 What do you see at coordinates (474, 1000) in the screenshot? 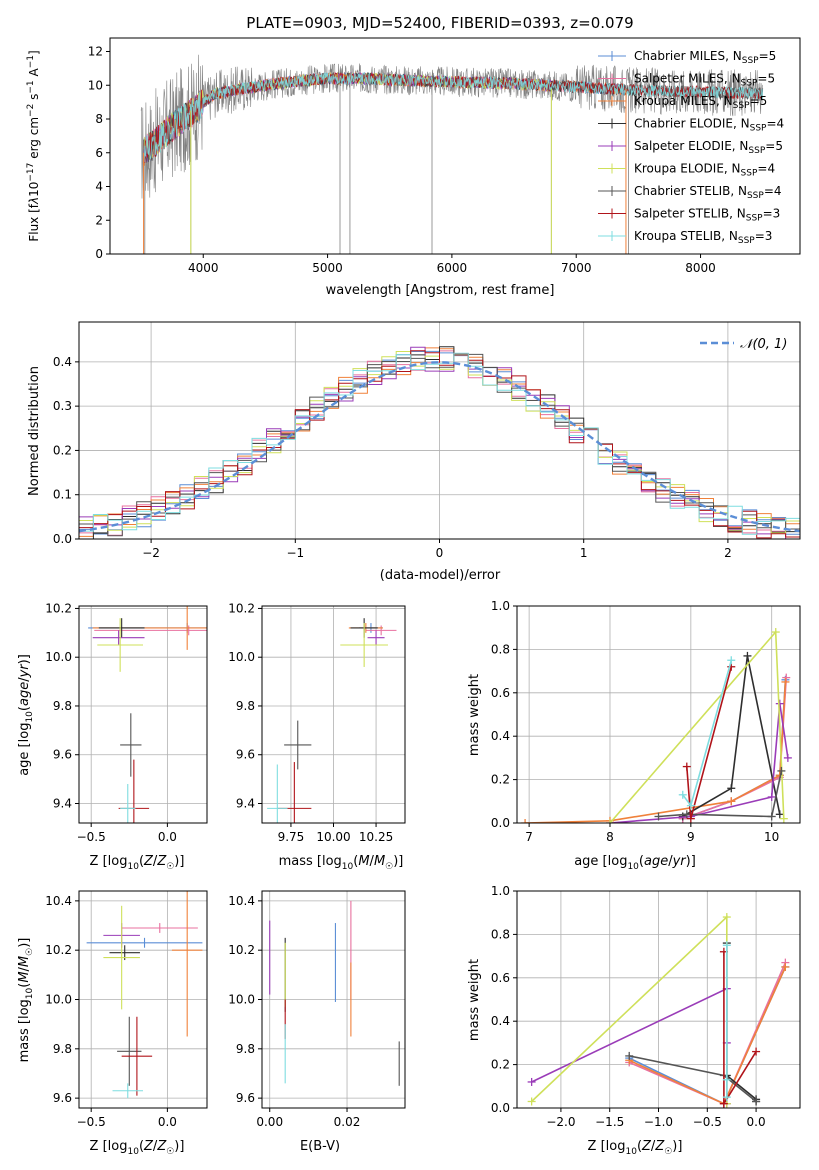
I see `weight-vs-Z-ylabel: mass weight` at bounding box center [474, 1000].